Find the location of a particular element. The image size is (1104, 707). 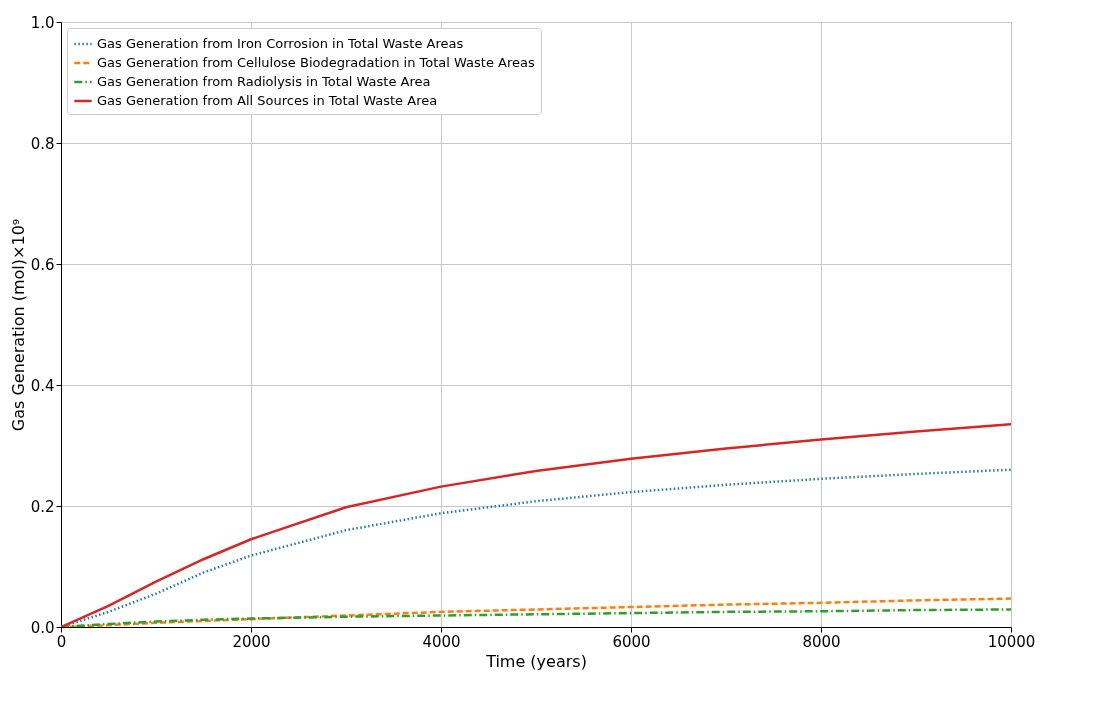

y-tick-label: 1.0 is located at coordinates (42, 22).